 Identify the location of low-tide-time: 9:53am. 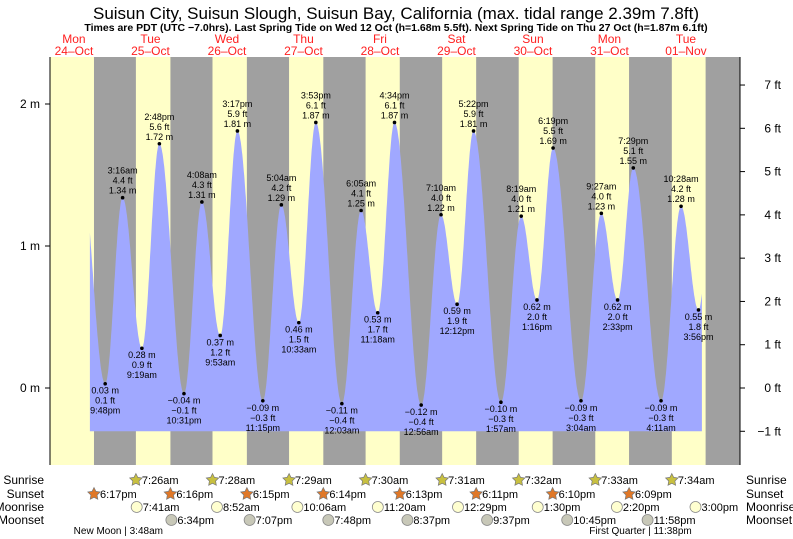
(220, 362).